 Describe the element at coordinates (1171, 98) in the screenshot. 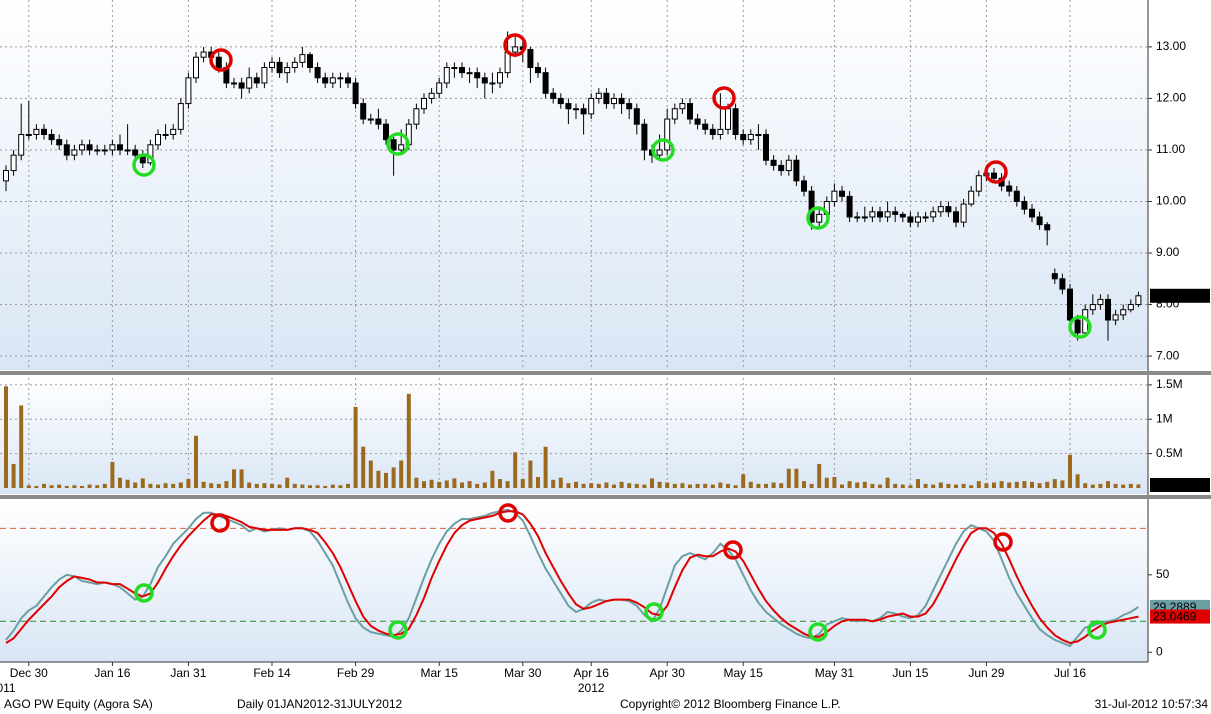

I see `y-tick-label: 12.00` at that location.